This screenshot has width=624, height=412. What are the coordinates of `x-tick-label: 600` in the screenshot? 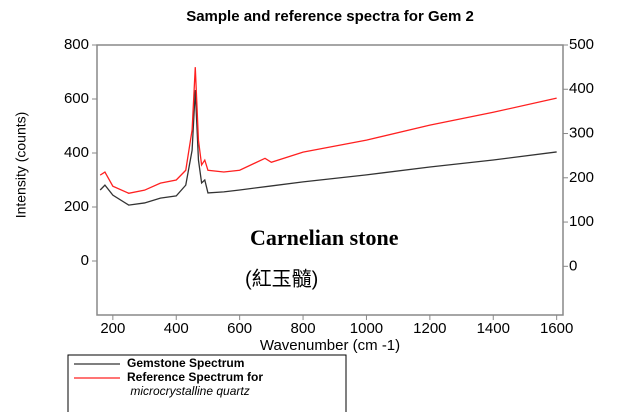 It's located at (239, 328).